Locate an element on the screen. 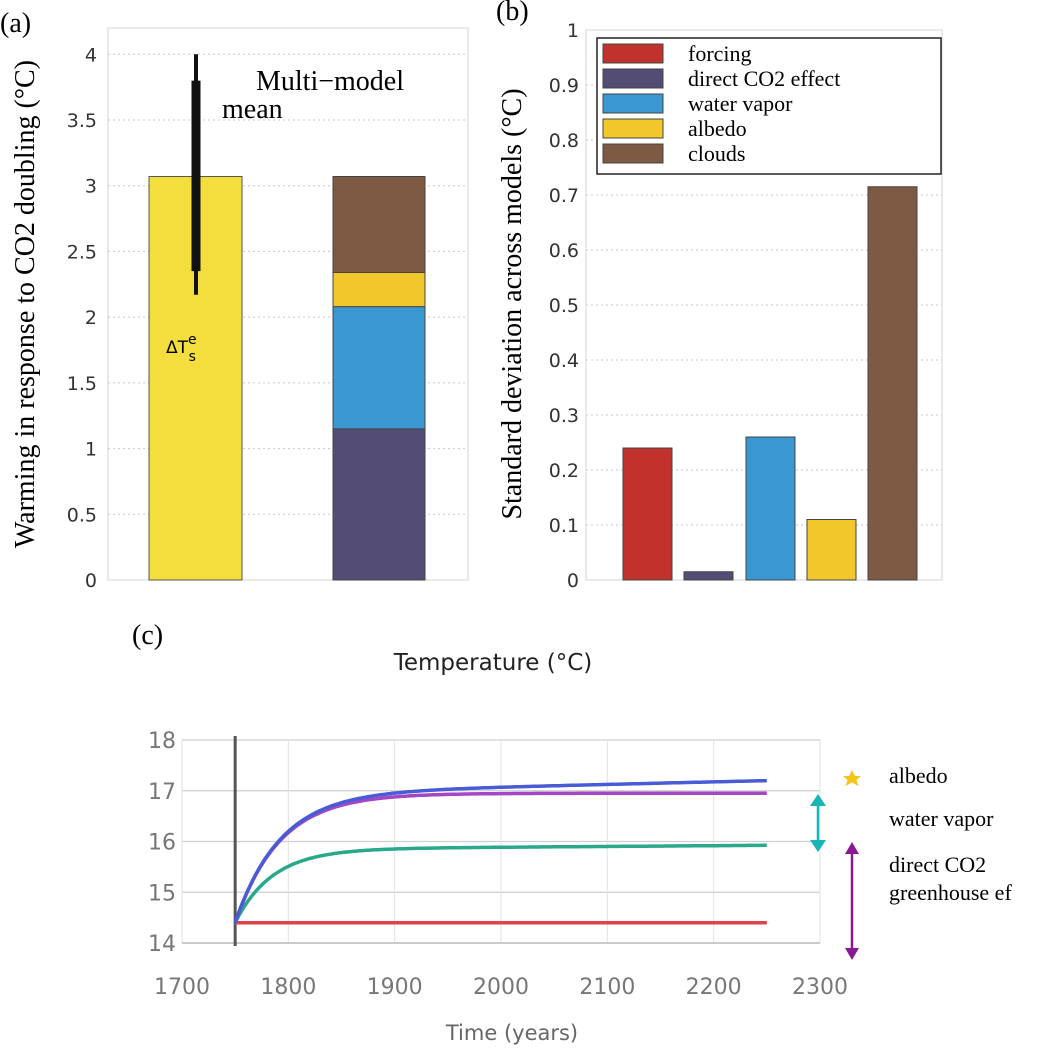 This screenshot has width=1063, height=1055. y-tick-label: 15 is located at coordinates (162, 893).